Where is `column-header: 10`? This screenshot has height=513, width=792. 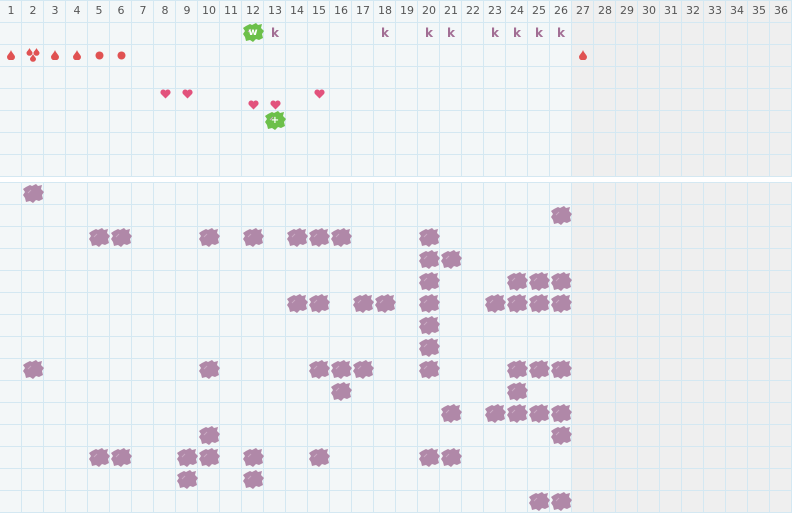 column-header: 10 is located at coordinates (209, 10).